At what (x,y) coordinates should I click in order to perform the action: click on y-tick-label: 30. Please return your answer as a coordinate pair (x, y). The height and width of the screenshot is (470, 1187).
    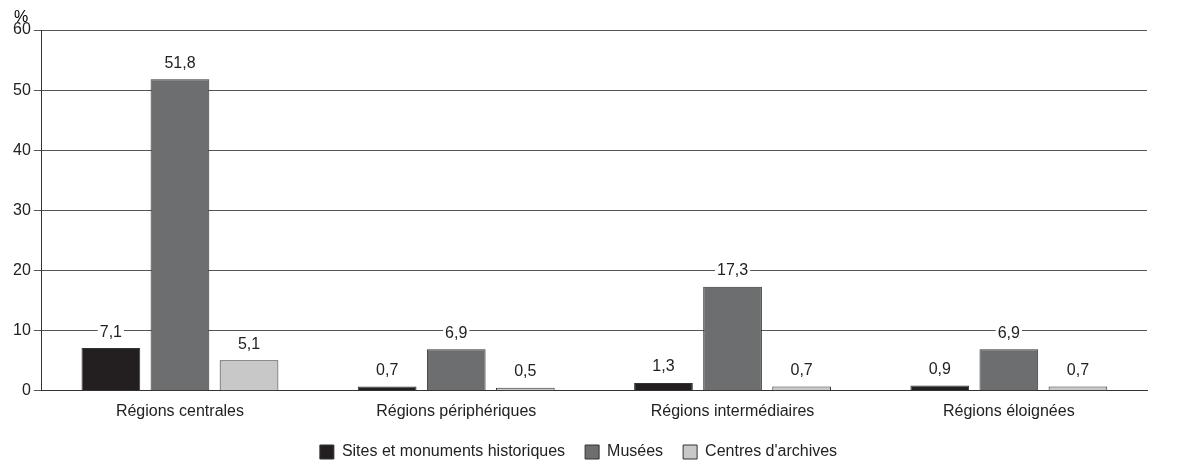
    Looking at the image, I should click on (22, 209).